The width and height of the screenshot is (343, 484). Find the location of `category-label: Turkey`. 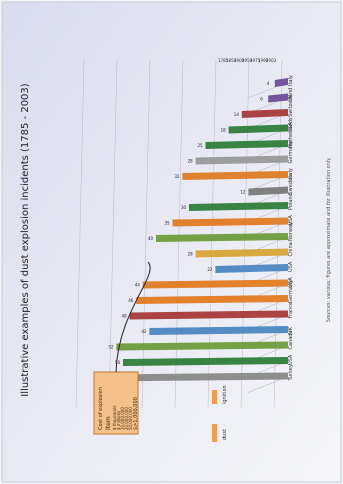

category-label: Turkey is located at coordinates (291, 372).